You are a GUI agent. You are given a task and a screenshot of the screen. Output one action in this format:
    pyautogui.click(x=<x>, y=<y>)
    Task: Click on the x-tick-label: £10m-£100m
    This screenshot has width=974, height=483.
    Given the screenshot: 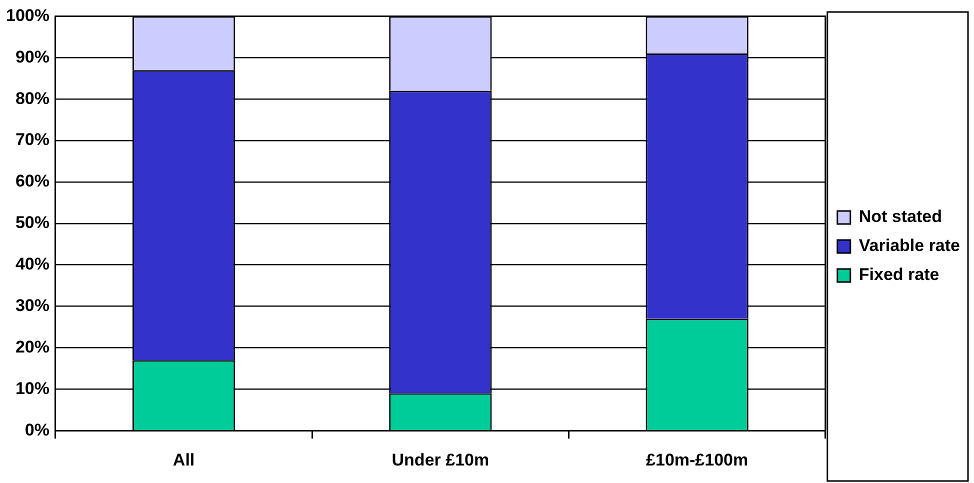 What is the action you would take?
    pyautogui.click(x=697, y=460)
    